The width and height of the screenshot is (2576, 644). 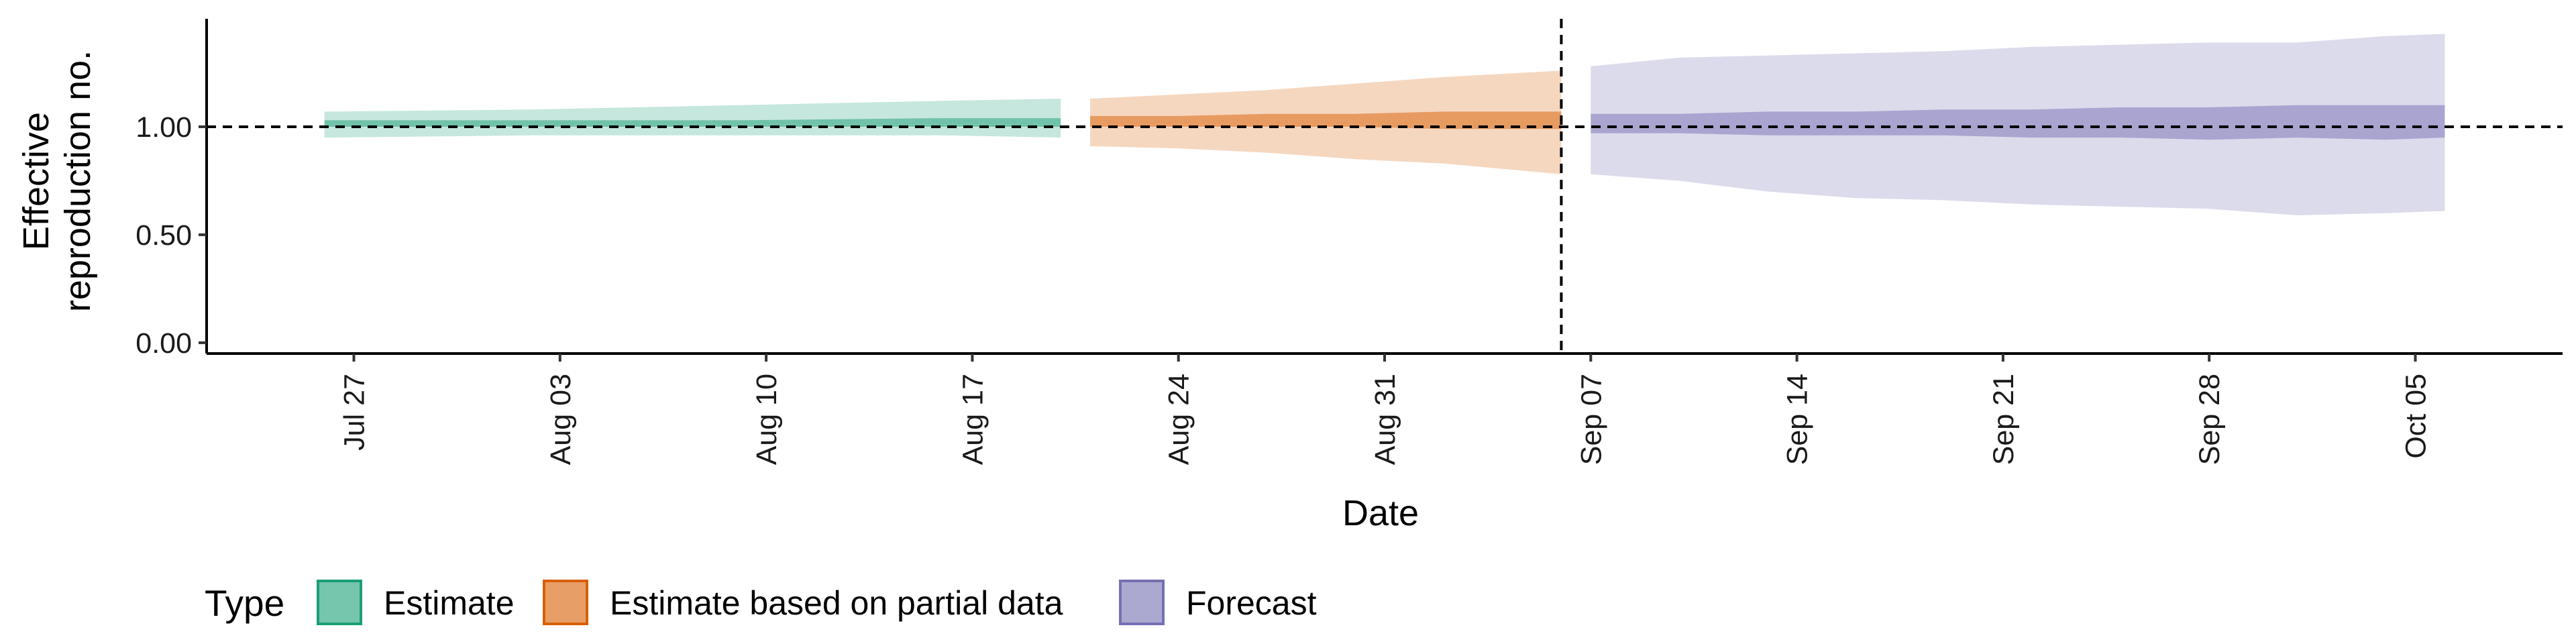 What do you see at coordinates (836, 603) in the screenshot?
I see `legend-label-estimate-based-on-partial-data: Estimate based on partial data` at bounding box center [836, 603].